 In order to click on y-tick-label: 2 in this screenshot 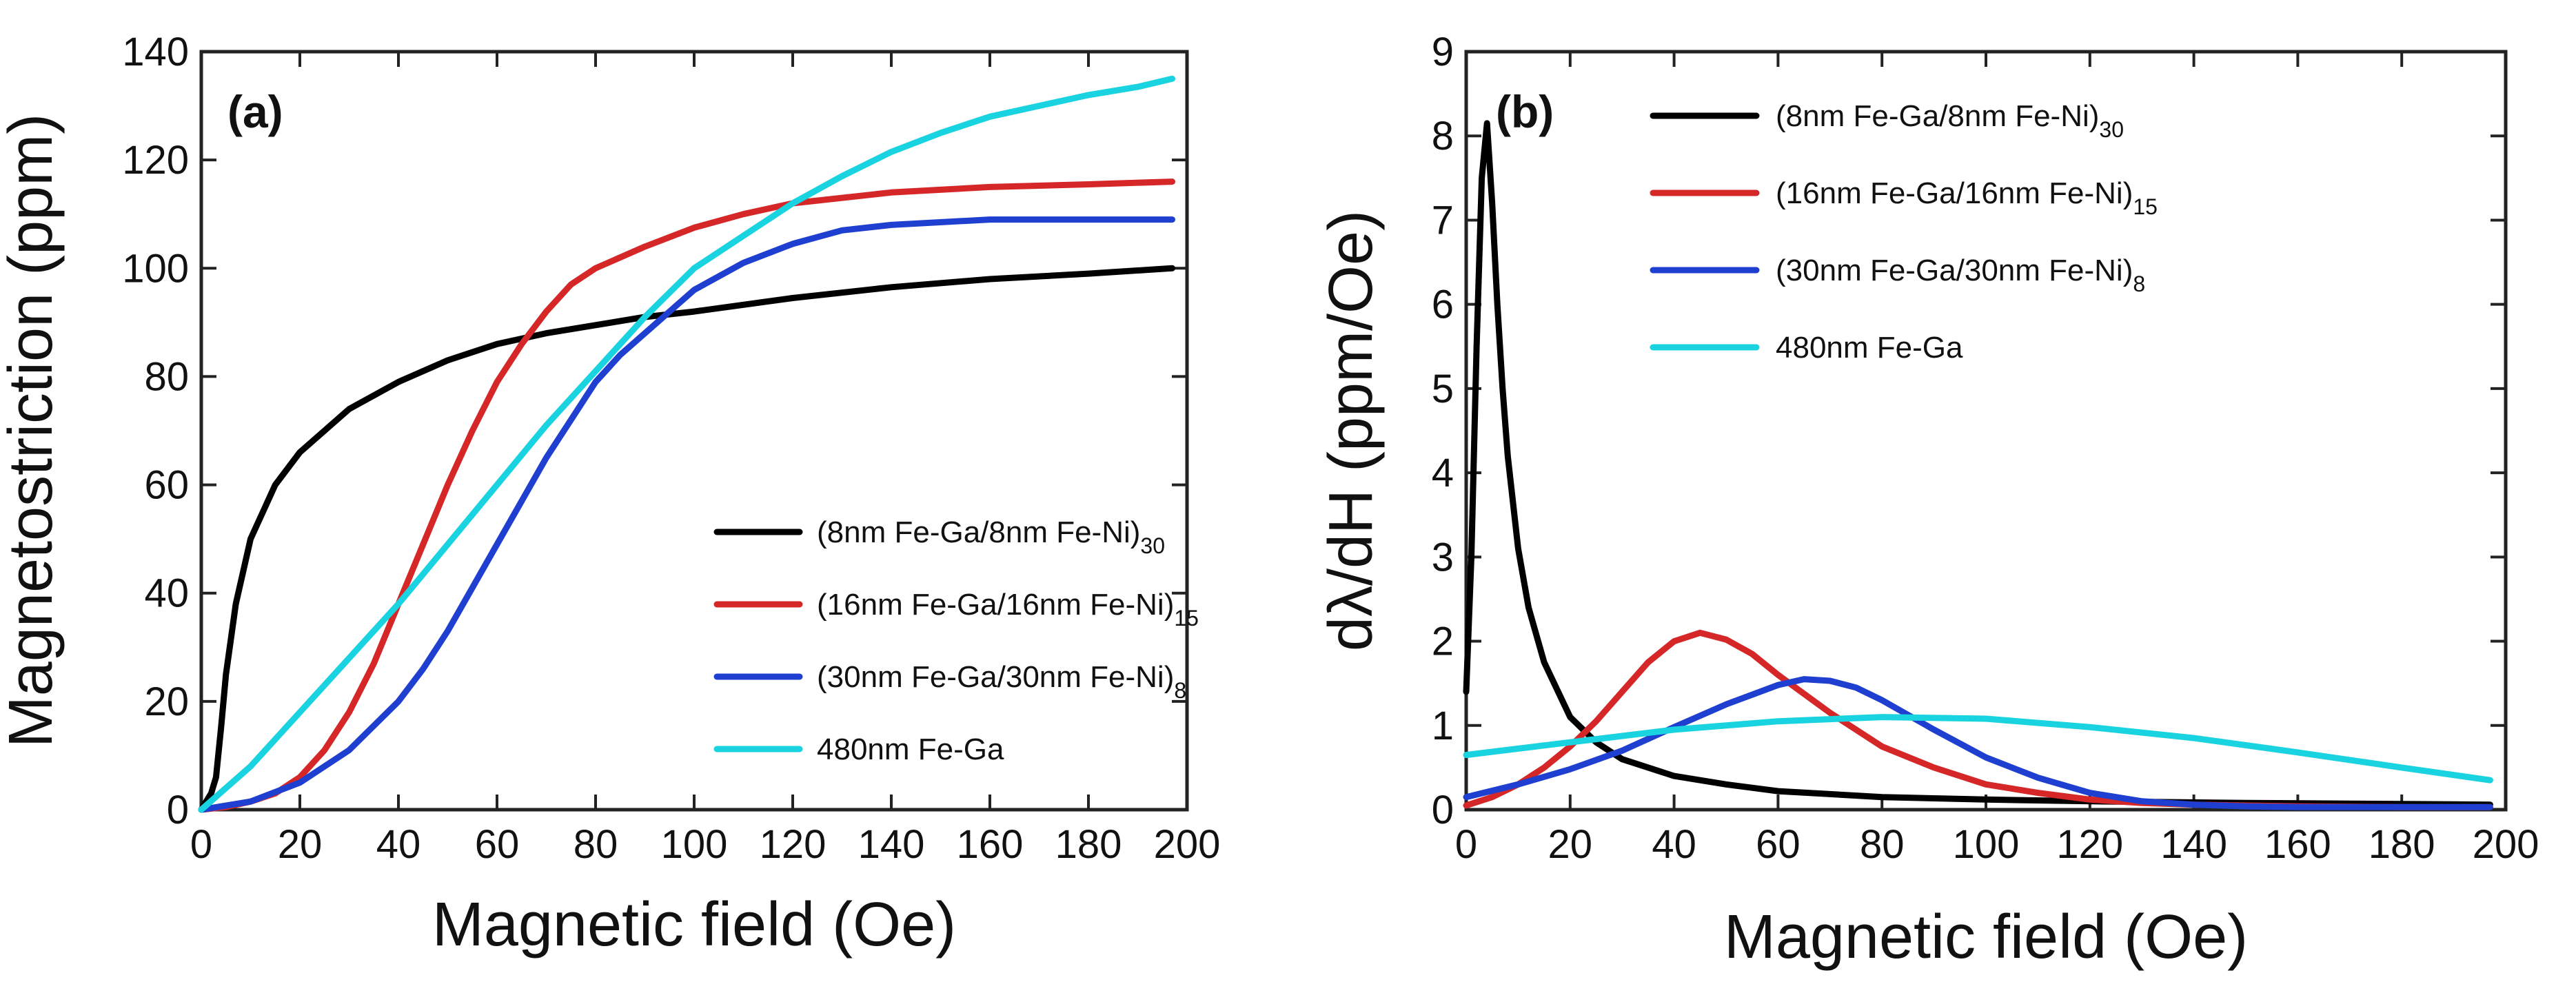, I will do `click(1443, 641)`.